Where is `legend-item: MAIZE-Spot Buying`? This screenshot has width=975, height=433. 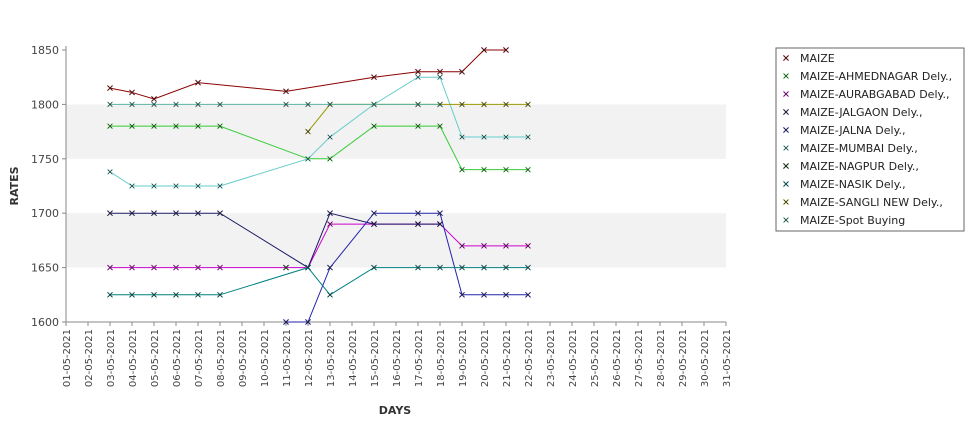 legend-item: MAIZE-Spot Buying is located at coordinates (844, 220).